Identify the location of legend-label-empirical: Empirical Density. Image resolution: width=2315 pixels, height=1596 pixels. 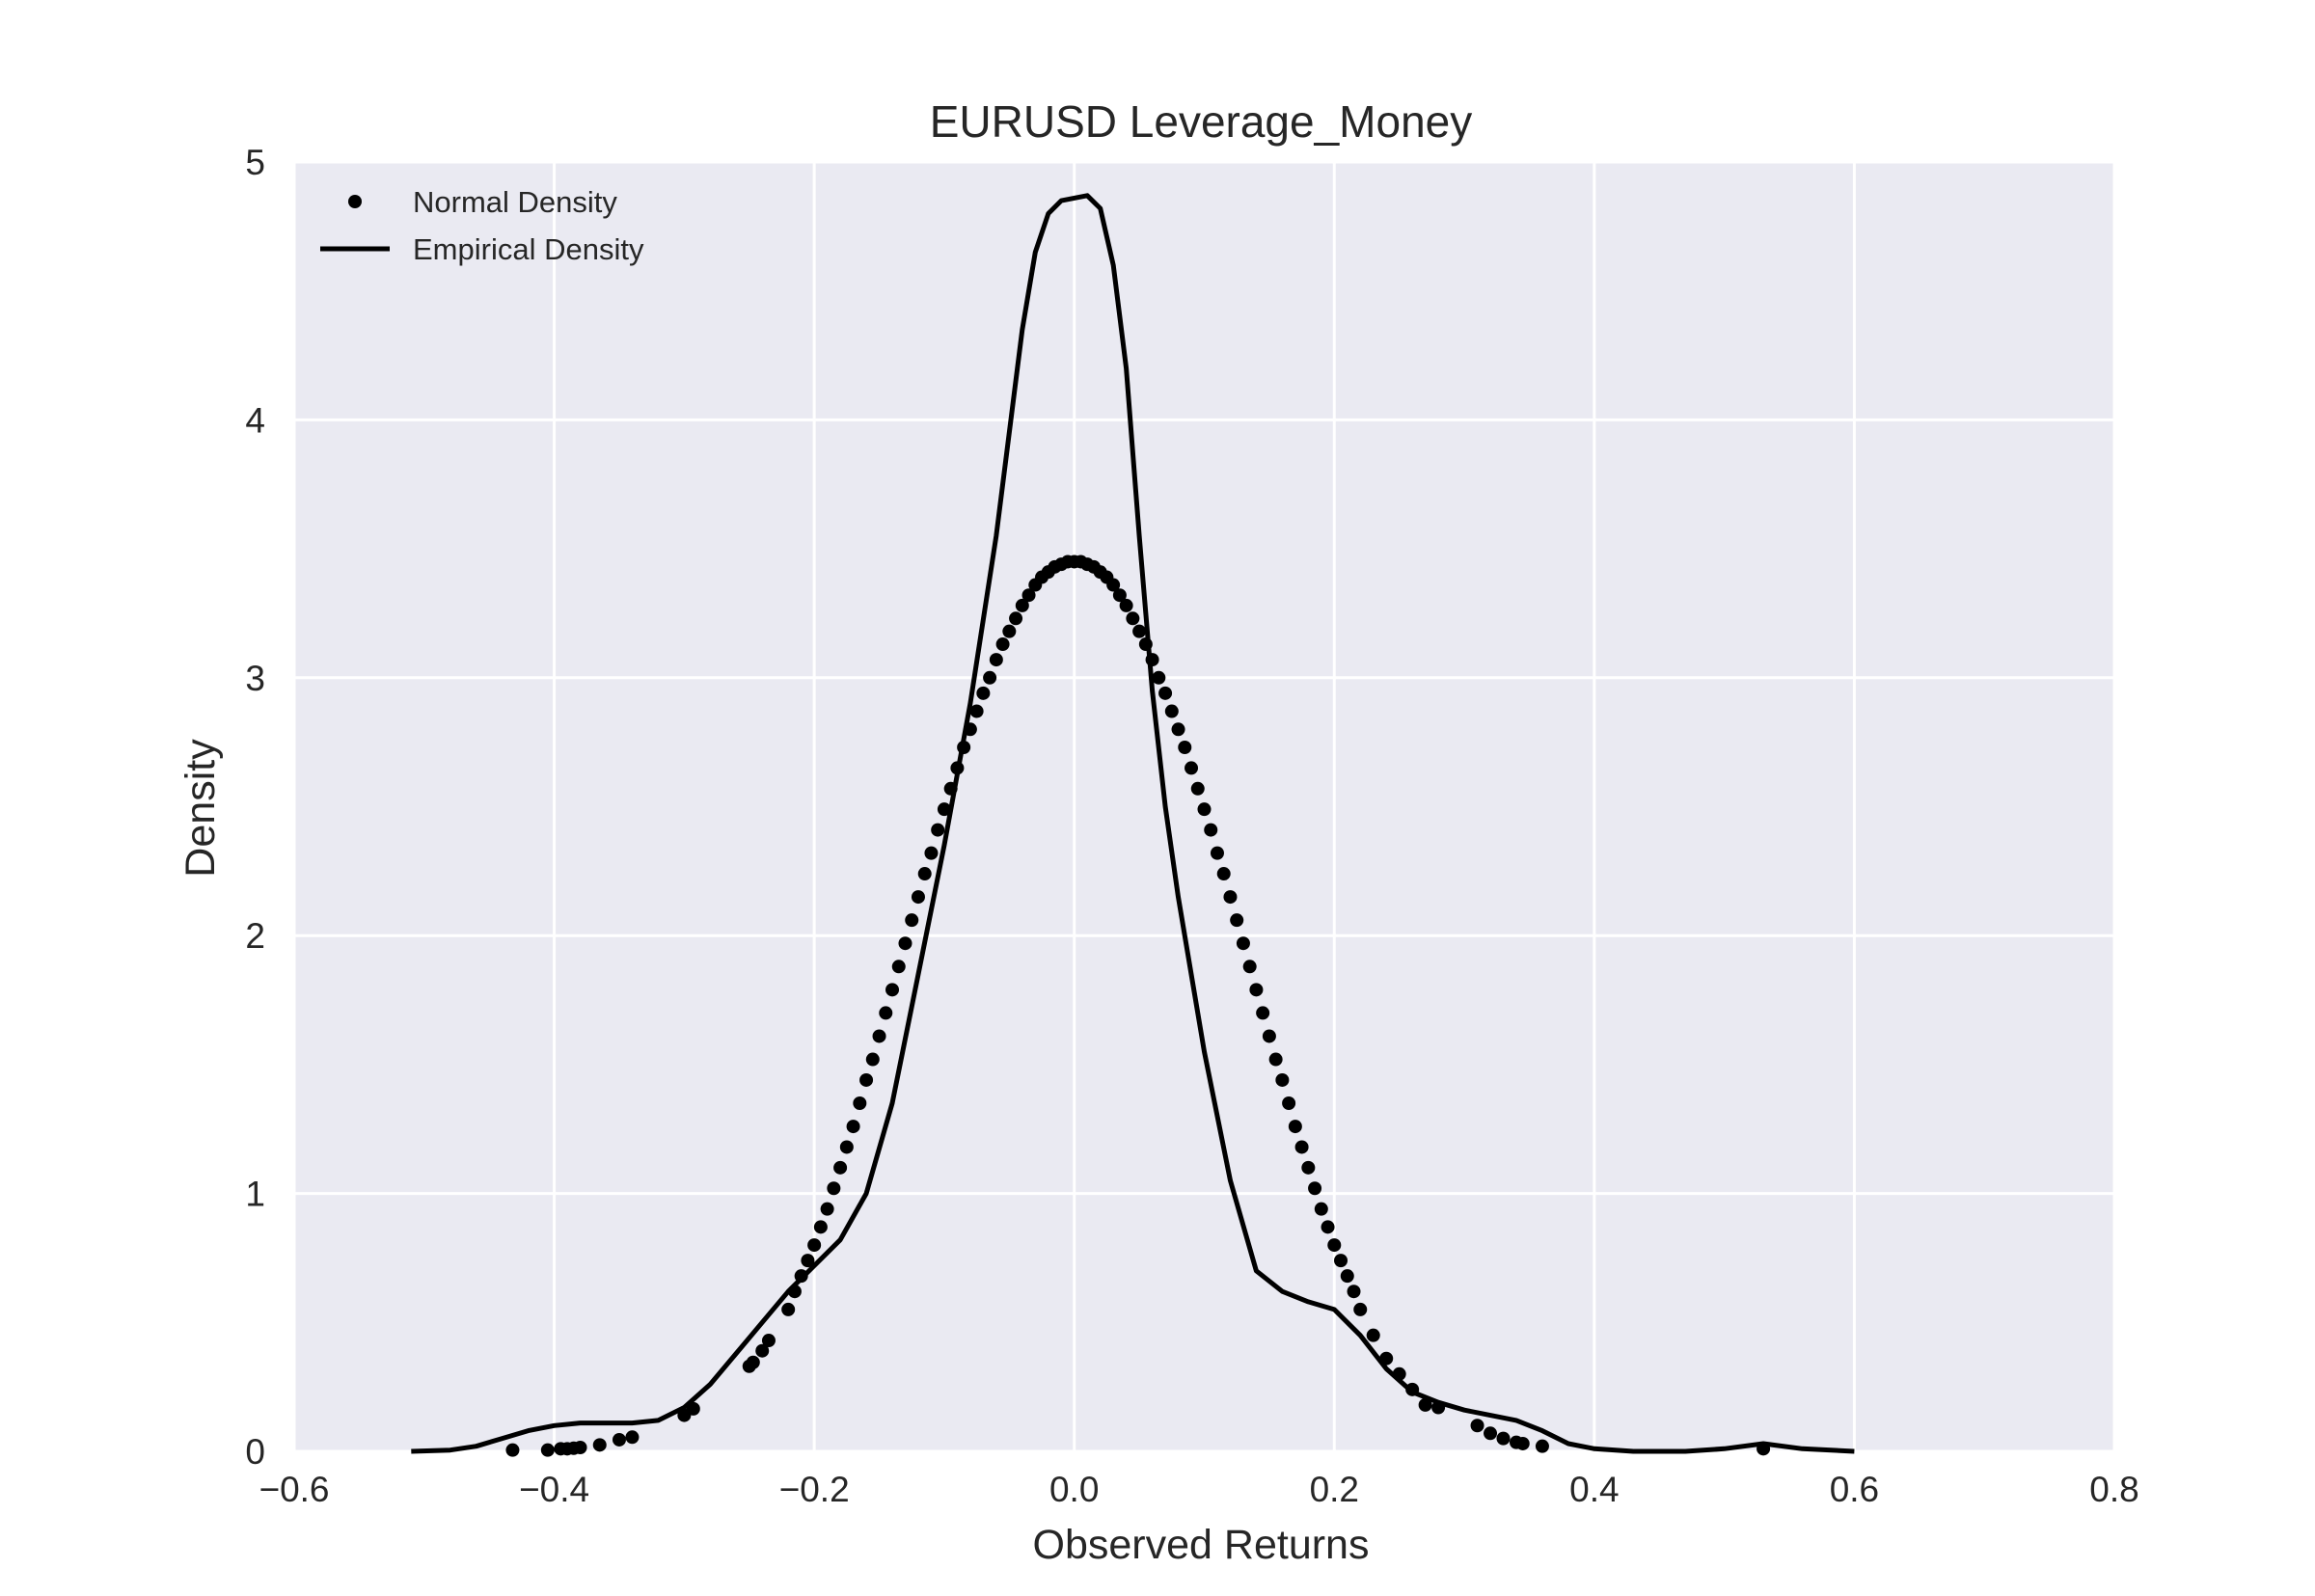
(528, 249).